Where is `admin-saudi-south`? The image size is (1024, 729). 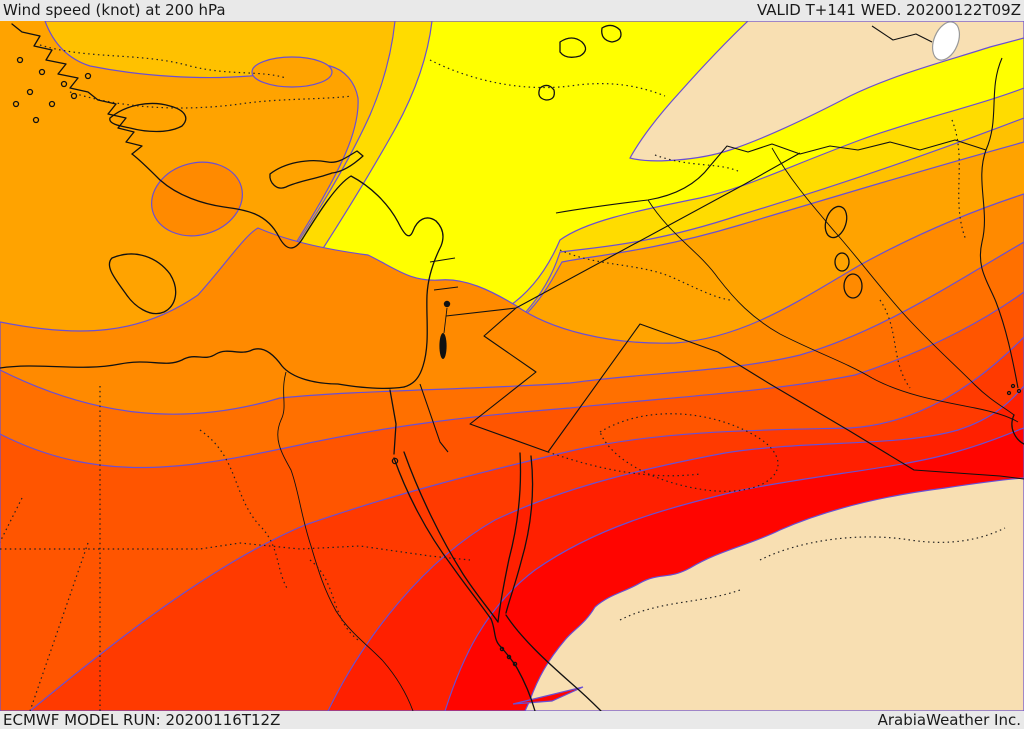 admin-saudi-south is located at coordinates (882, 544).